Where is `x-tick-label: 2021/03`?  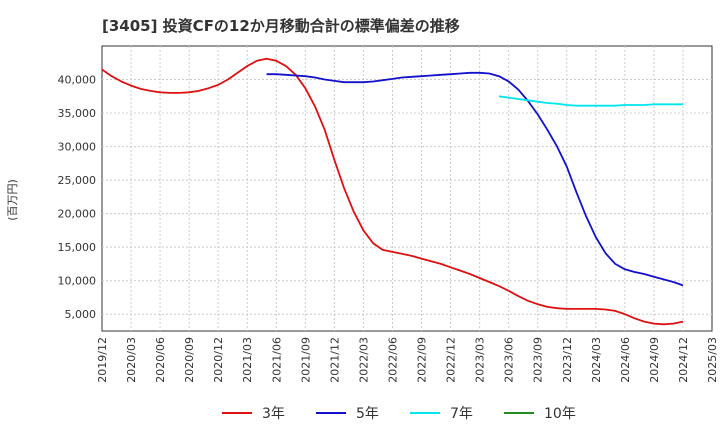 x-tick-label: 2021/03 is located at coordinates (247, 360).